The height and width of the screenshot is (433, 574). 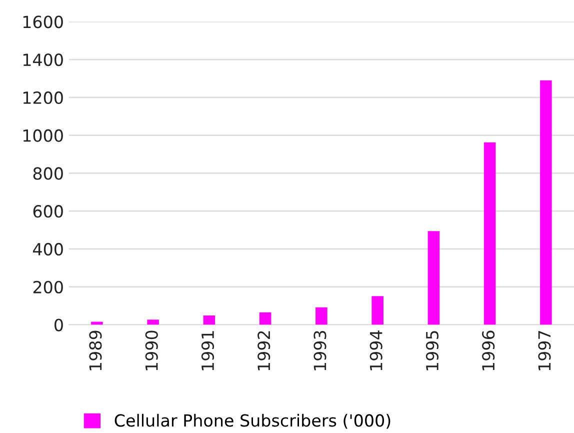 What do you see at coordinates (544, 350) in the screenshot?
I see `x-tick-label: 1997` at bounding box center [544, 350].